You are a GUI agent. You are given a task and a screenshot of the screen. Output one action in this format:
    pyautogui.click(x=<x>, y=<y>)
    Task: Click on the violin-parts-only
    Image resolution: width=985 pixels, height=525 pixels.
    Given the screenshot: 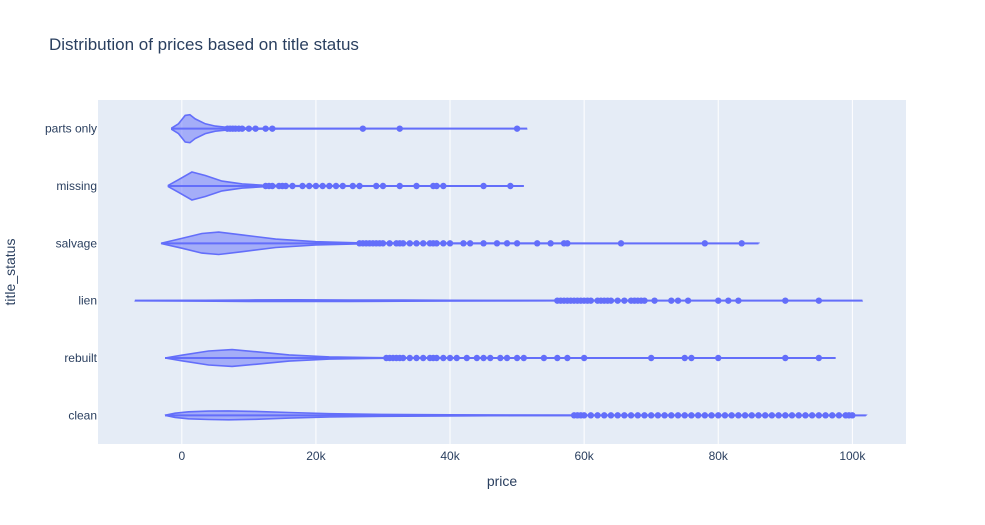 What is the action you would take?
    pyautogui.click(x=349, y=128)
    